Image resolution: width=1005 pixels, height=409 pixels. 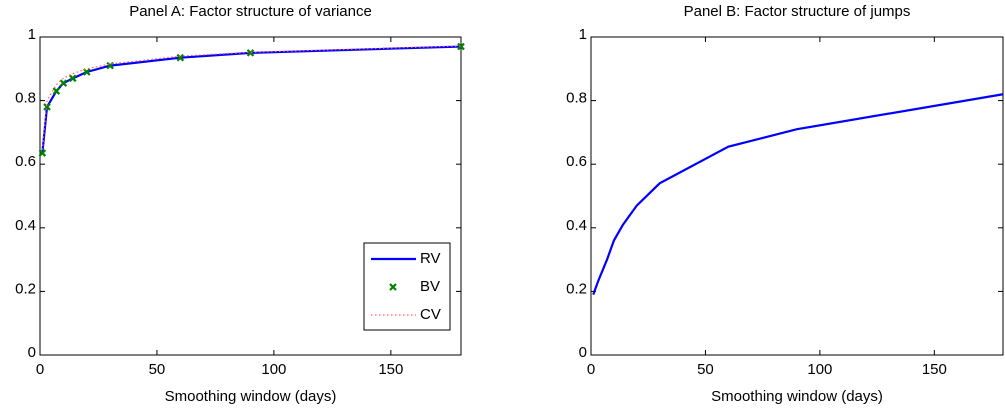 I want to click on legend: RV BV CV, so click(x=407, y=286).